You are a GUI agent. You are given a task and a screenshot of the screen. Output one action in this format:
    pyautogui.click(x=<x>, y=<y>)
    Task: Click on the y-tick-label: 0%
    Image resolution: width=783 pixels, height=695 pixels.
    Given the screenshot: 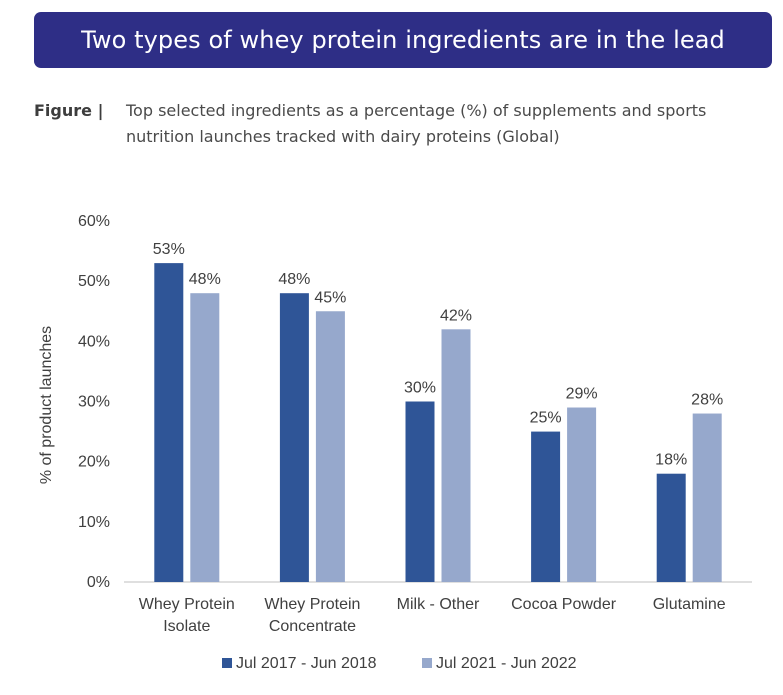 What is the action you would take?
    pyautogui.click(x=98, y=582)
    